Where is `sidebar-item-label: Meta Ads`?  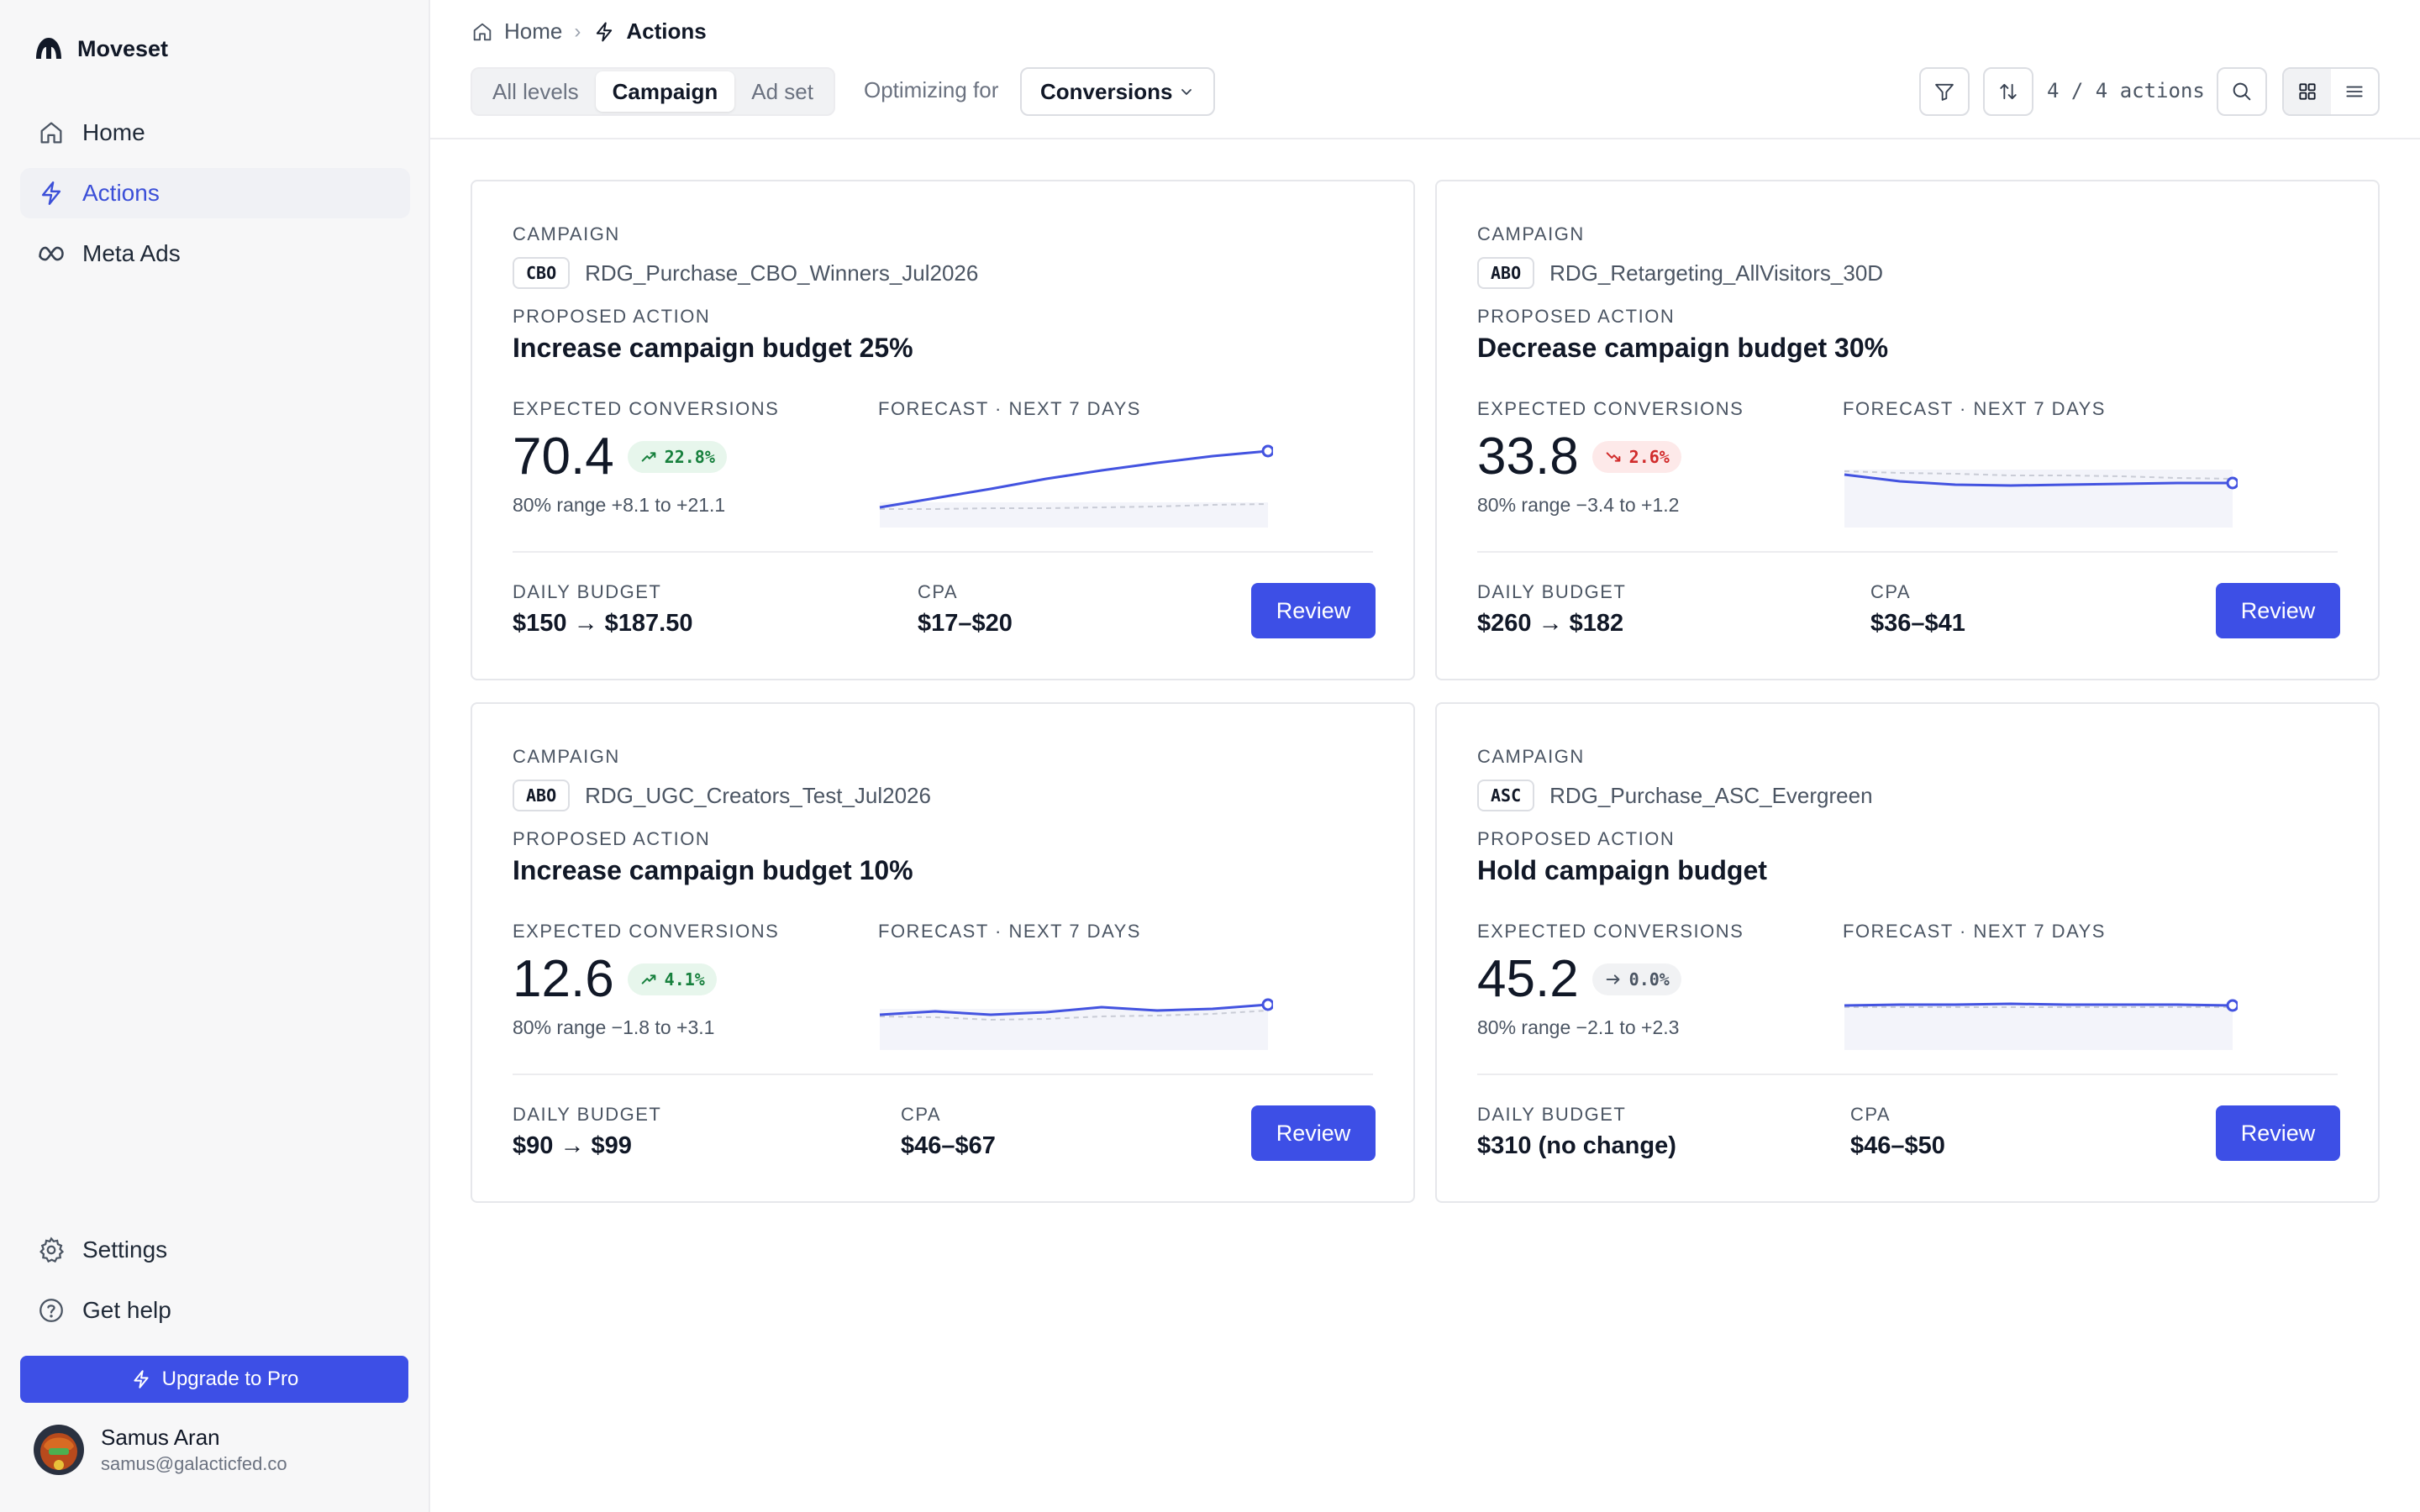 sidebar-item-label: Meta Ads is located at coordinates (131, 253).